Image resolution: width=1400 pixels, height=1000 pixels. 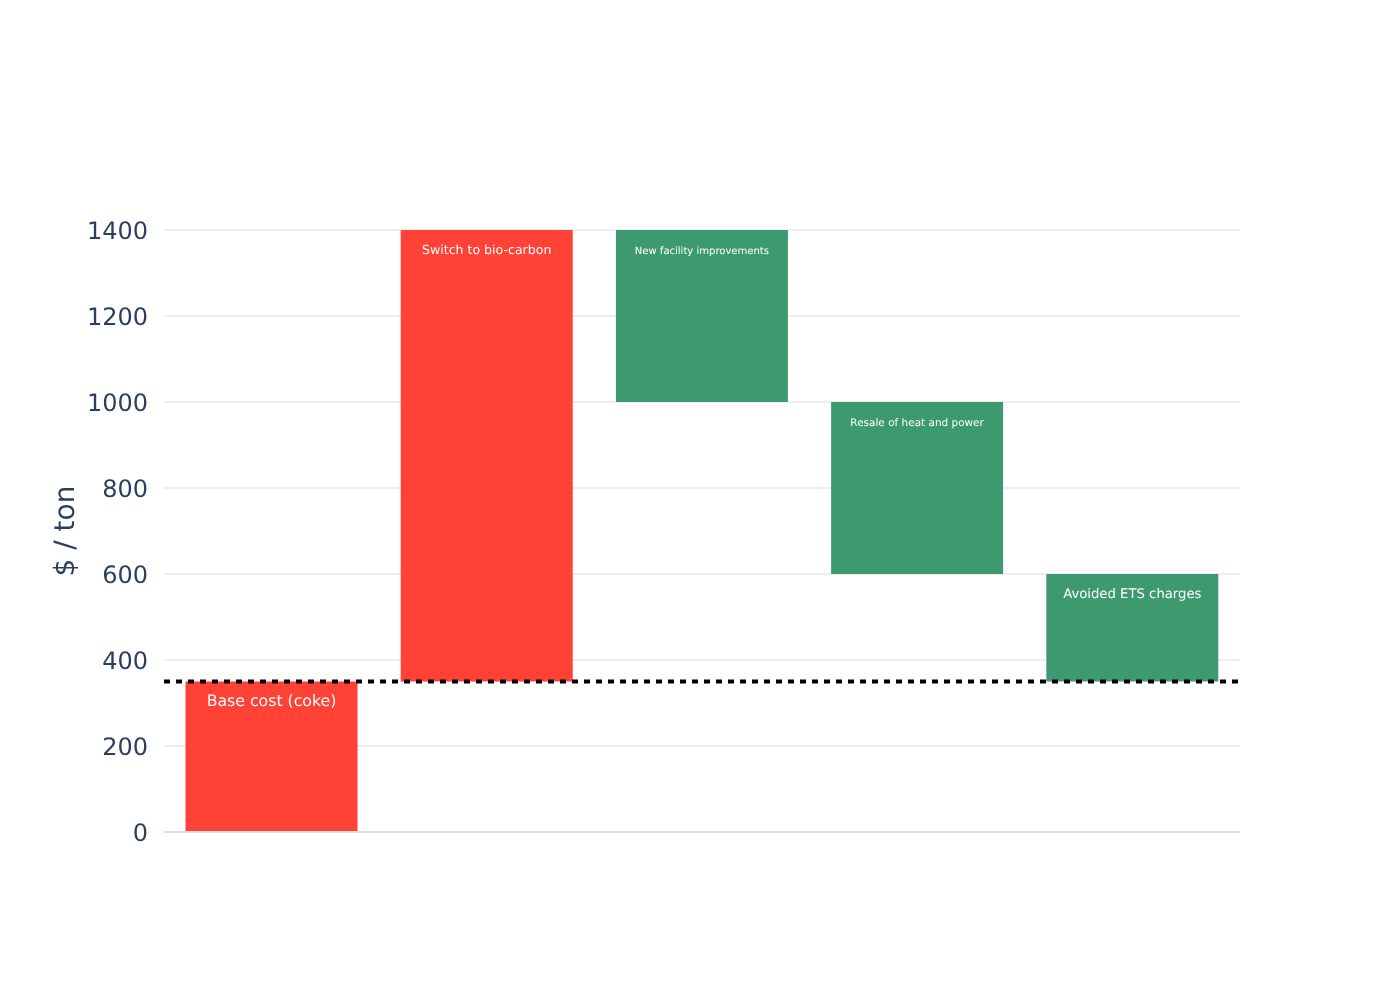 I want to click on y-tick-label: 200, so click(x=125, y=746).